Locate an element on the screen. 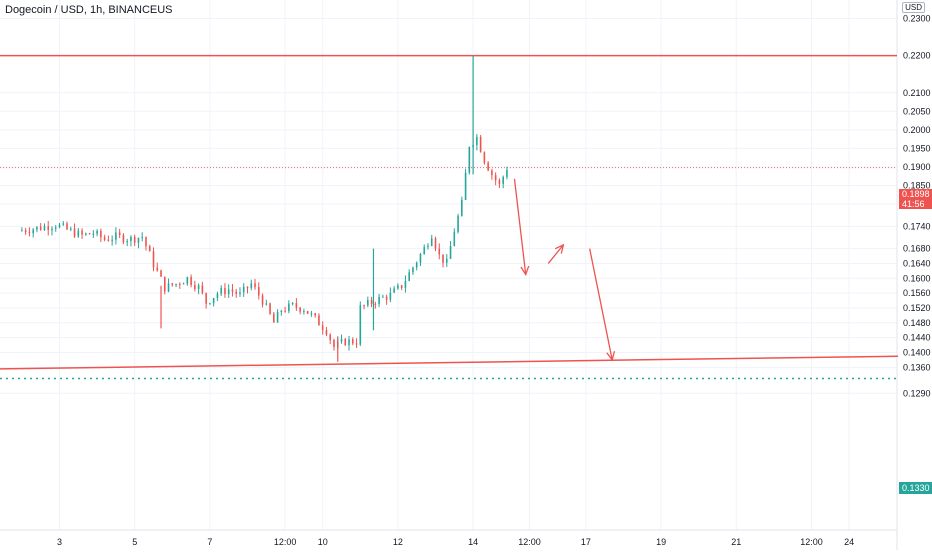 The height and width of the screenshot is (555, 932). time-tick-label: 3 is located at coordinates (59, 542).